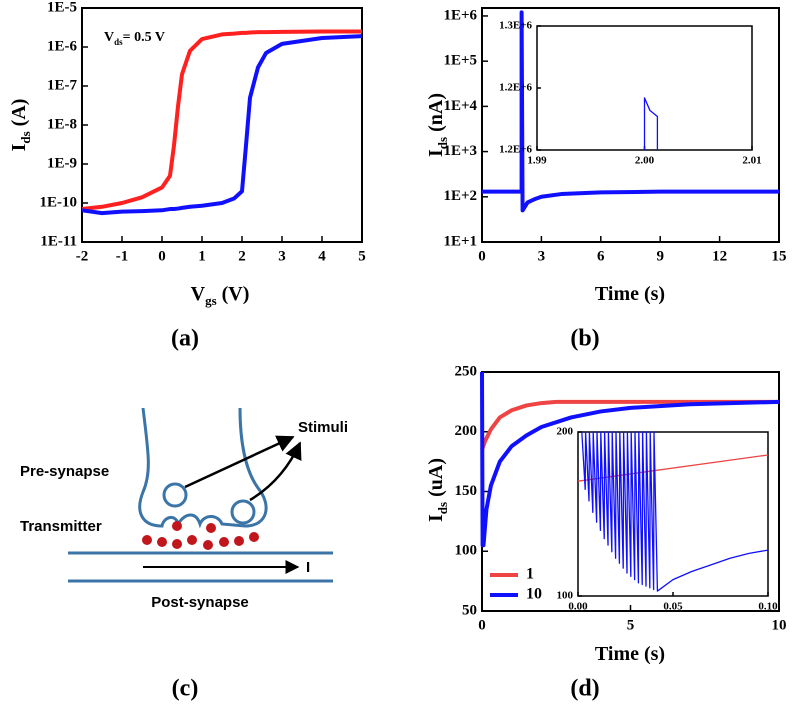 This screenshot has height=718, width=796. Describe the element at coordinates (200, 535) in the screenshot. I see `transmitter-dots` at that location.